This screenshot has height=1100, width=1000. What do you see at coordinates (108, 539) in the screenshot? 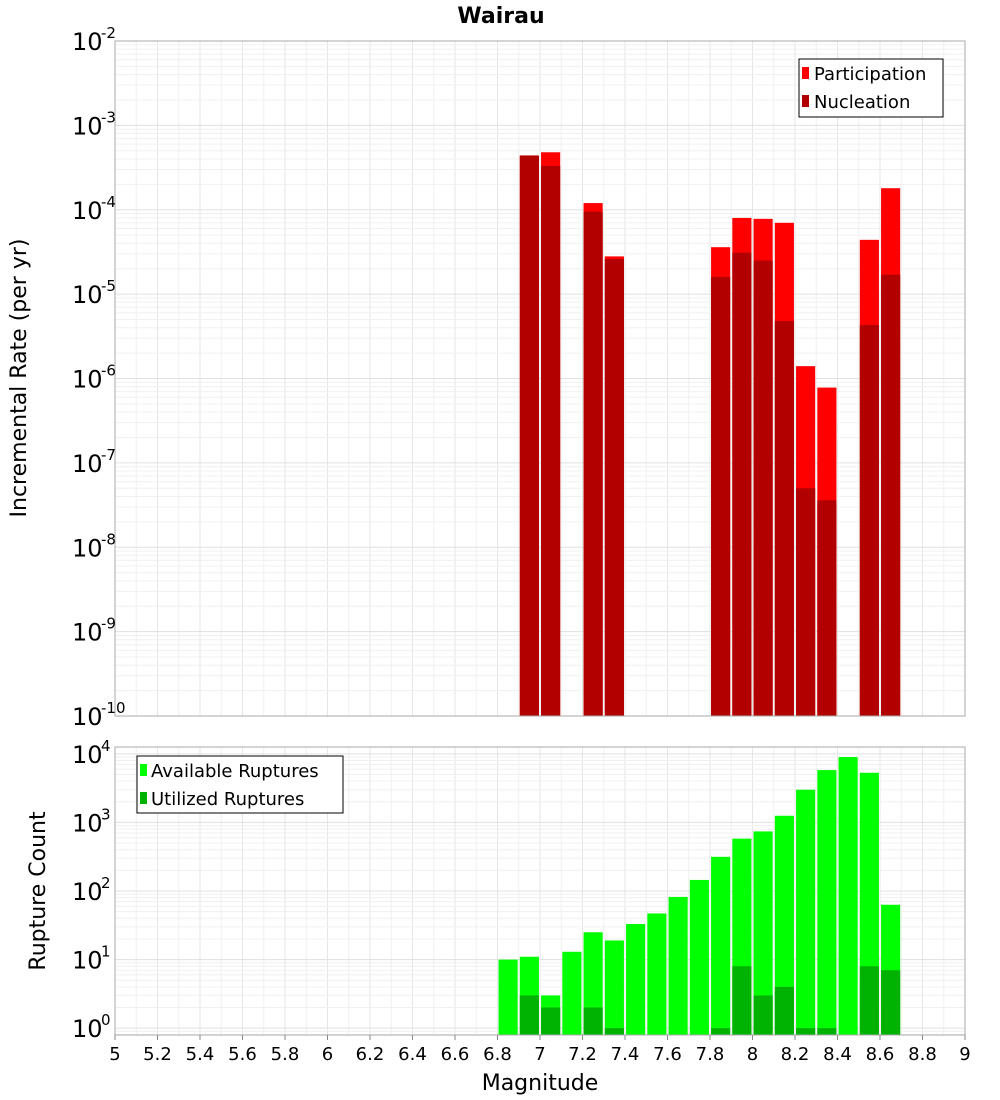
I see `rate-y-tick-exponent: -8` at bounding box center [108, 539].